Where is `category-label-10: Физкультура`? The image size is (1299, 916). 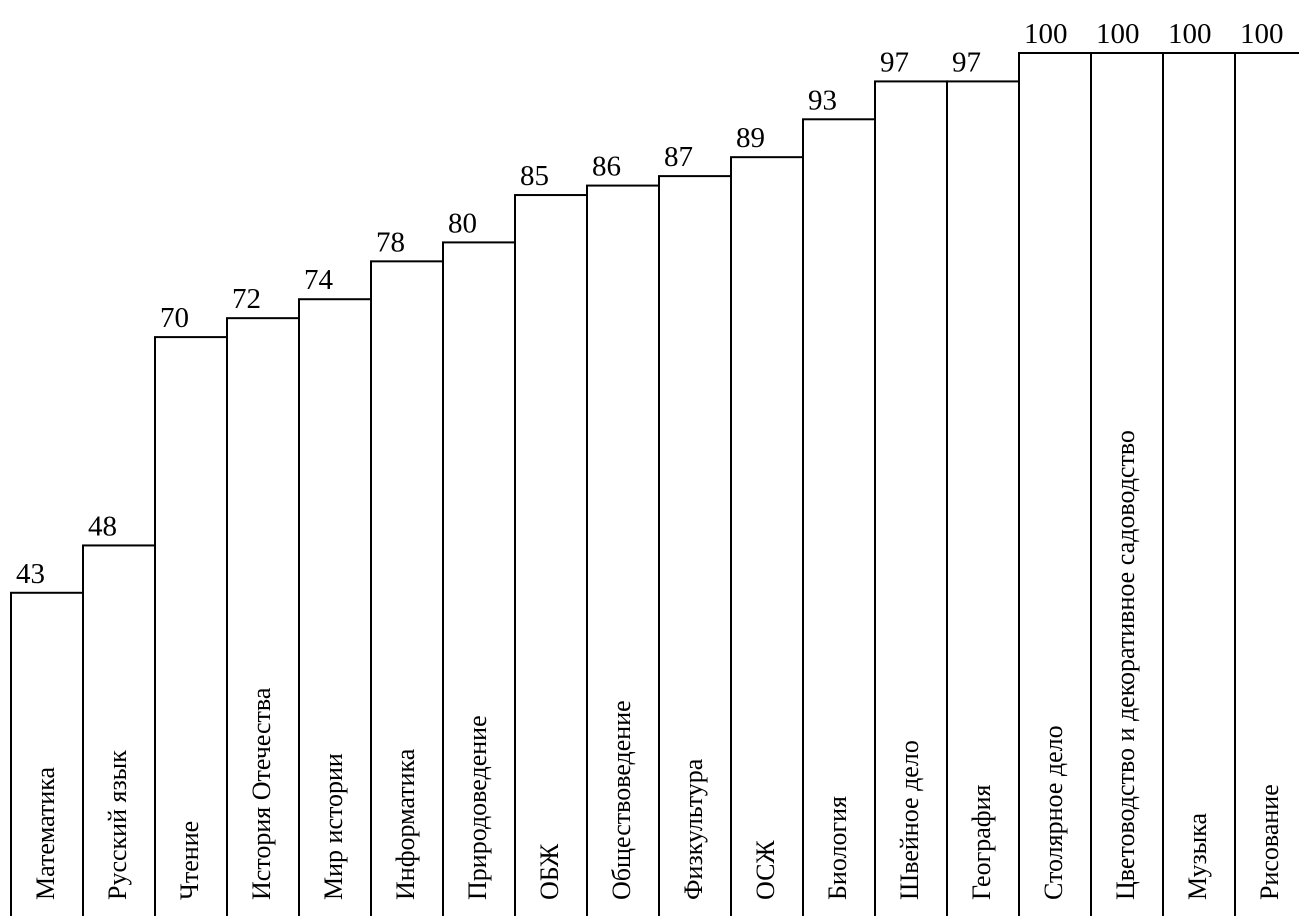 category-label-10: Физкультура is located at coordinates (693, 829).